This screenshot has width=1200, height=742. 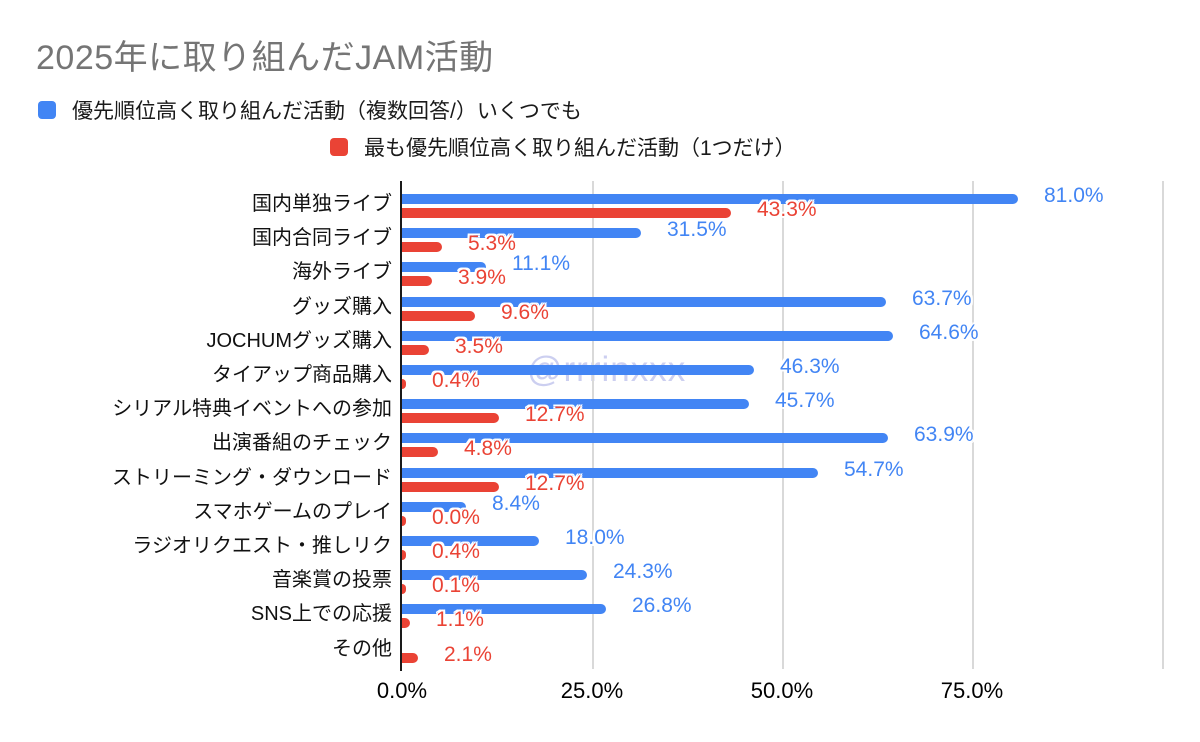 What do you see at coordinates (299, 341) in the screenshot?
I see `category-label: JOCHUMグッズ購入` at bounding box center [299, 341].